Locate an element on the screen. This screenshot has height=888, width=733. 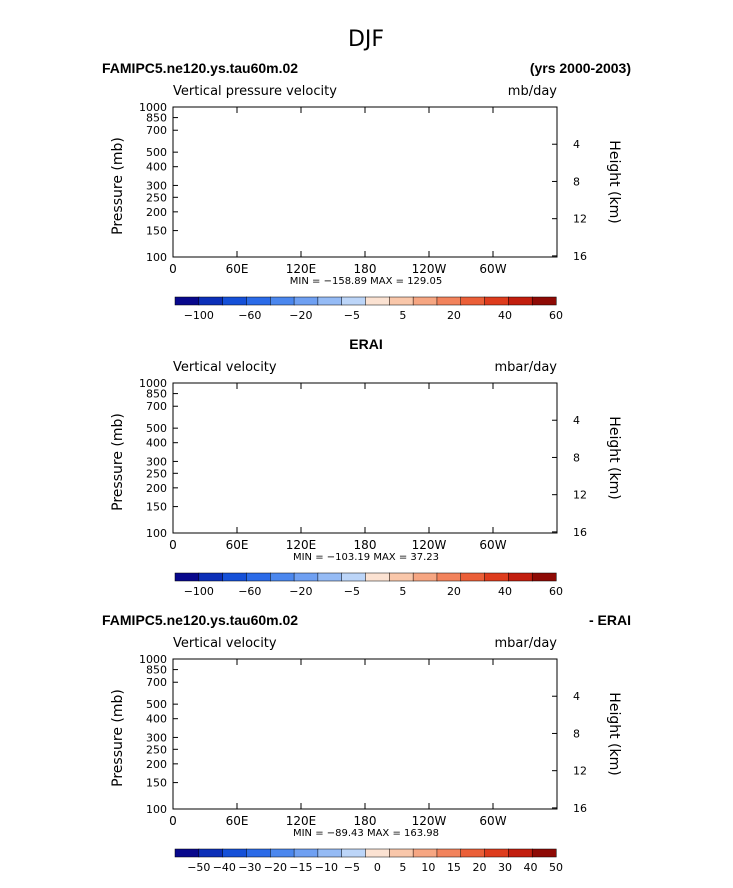
y-left-tick-label: 850 is located at coordinates (156, 118).